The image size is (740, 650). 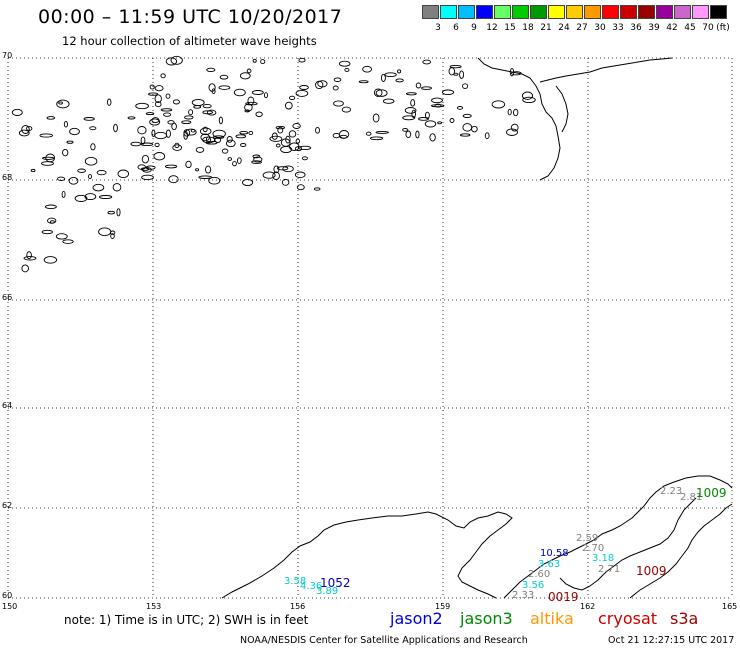 I want to click on satellite-legend-item: cryosat, so click(x=628, y=618).